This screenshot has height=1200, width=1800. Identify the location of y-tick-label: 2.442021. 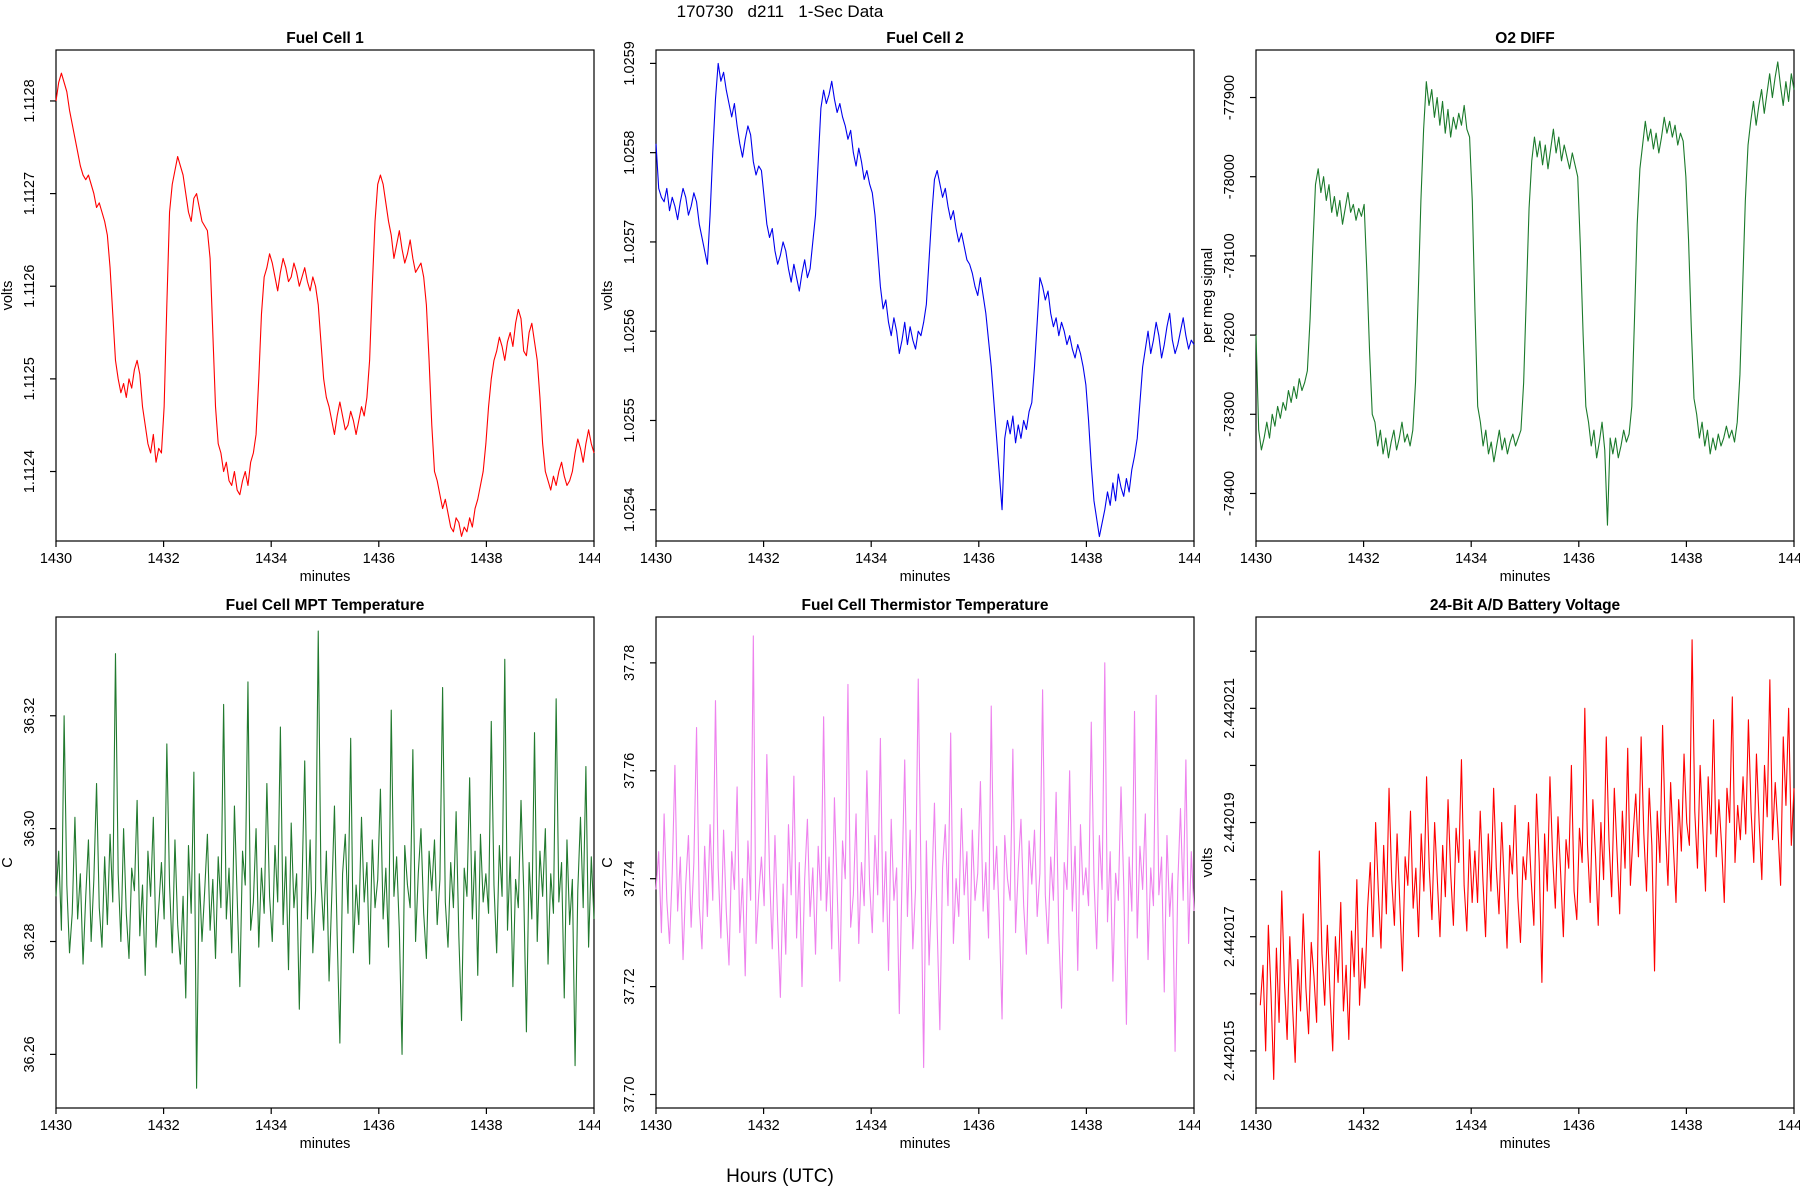
(1230, 708).